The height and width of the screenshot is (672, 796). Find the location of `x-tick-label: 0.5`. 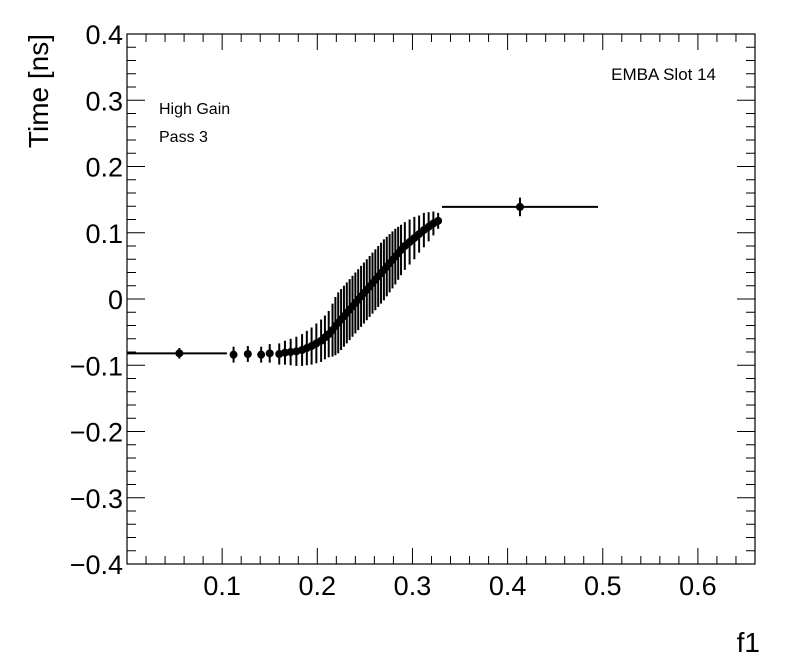

x-tick-label: 0.5 is located at coordinates (603, 586).